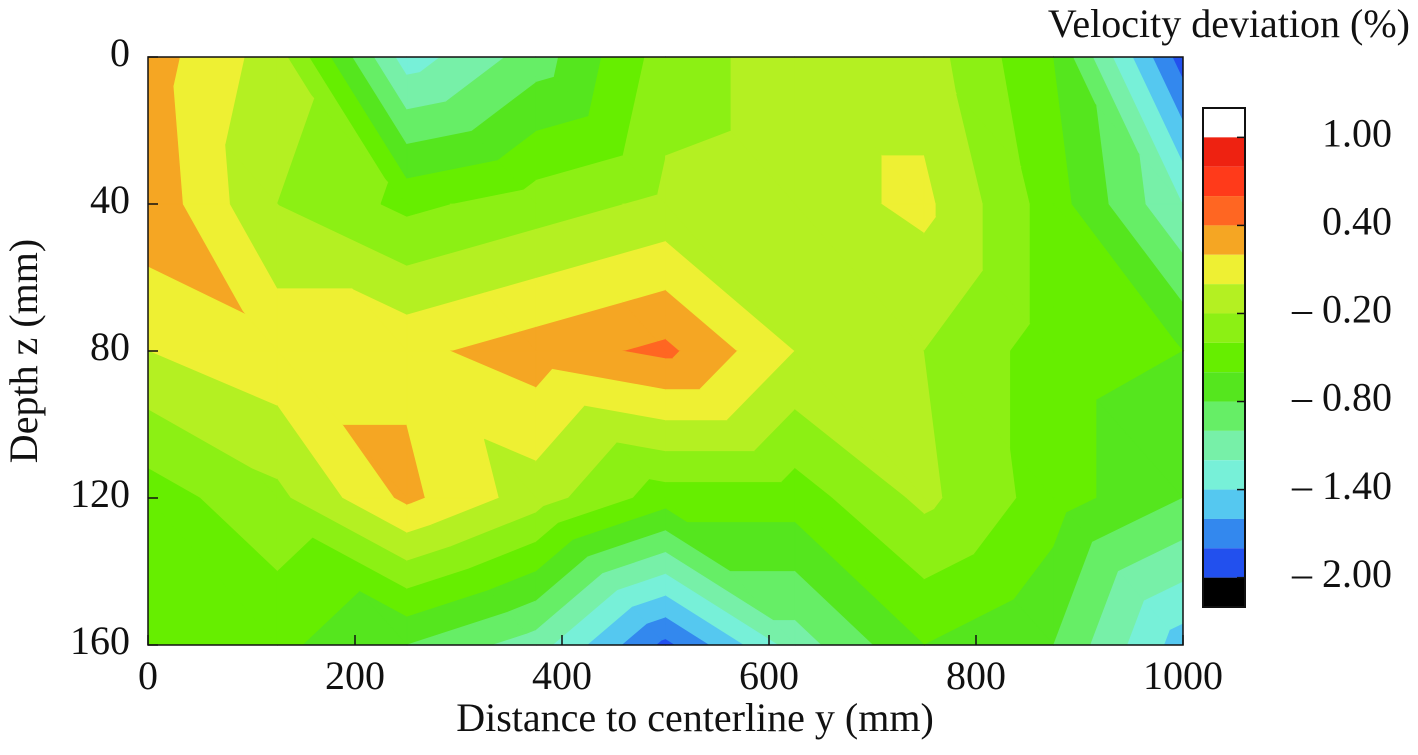 The width and height of the screenshot is (1418, 755). I want to click on colorbar-tick-label: 1.00, so click(1357, 133).